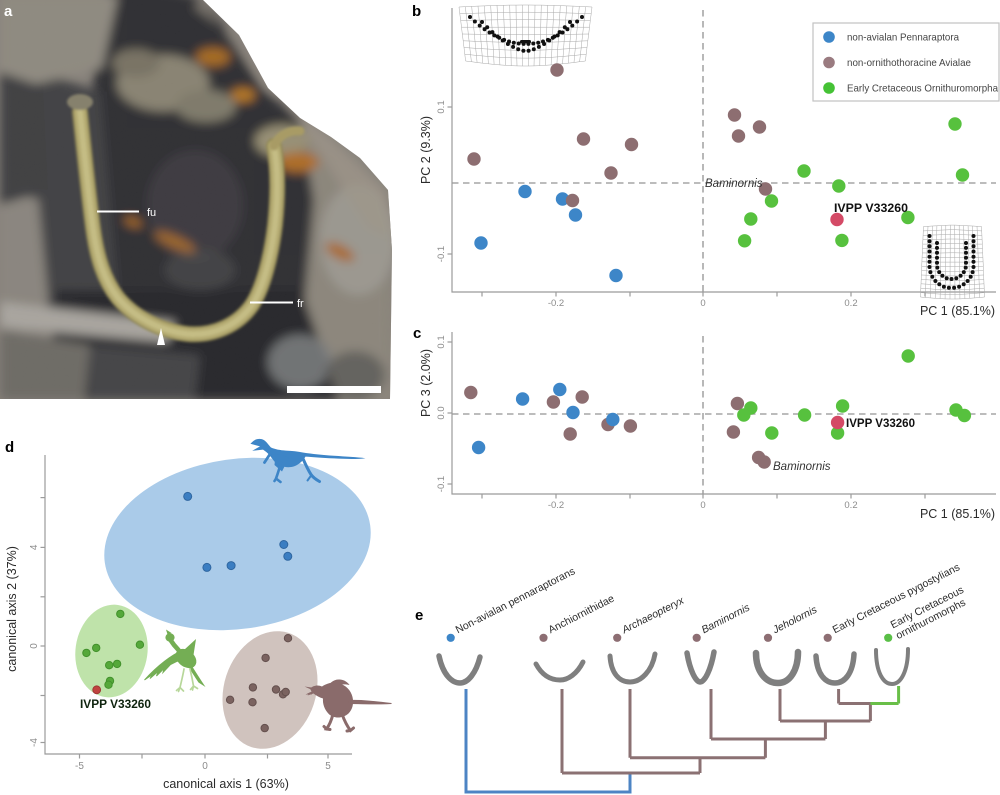 The image size is (1000, 795). What do you see at coordinates (416, 11) in the screenshot?
I see `svg-text: b` at bounding box center [416, 11].